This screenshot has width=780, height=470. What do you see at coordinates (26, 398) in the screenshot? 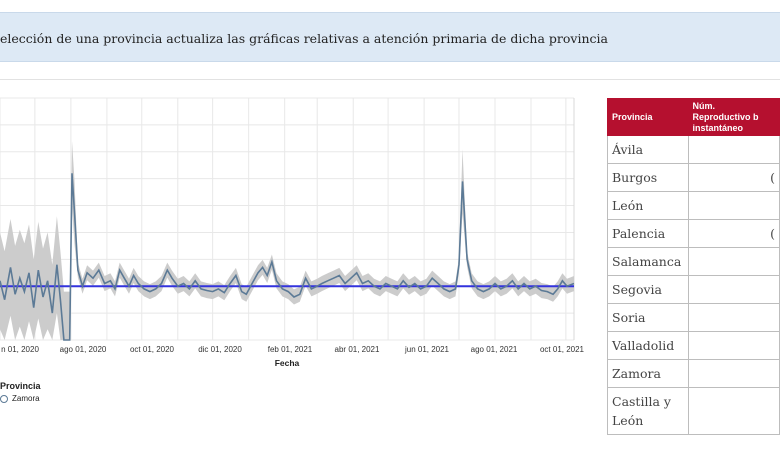
I see `legend-item-label: Zamora` at bounding box center [26, 398].